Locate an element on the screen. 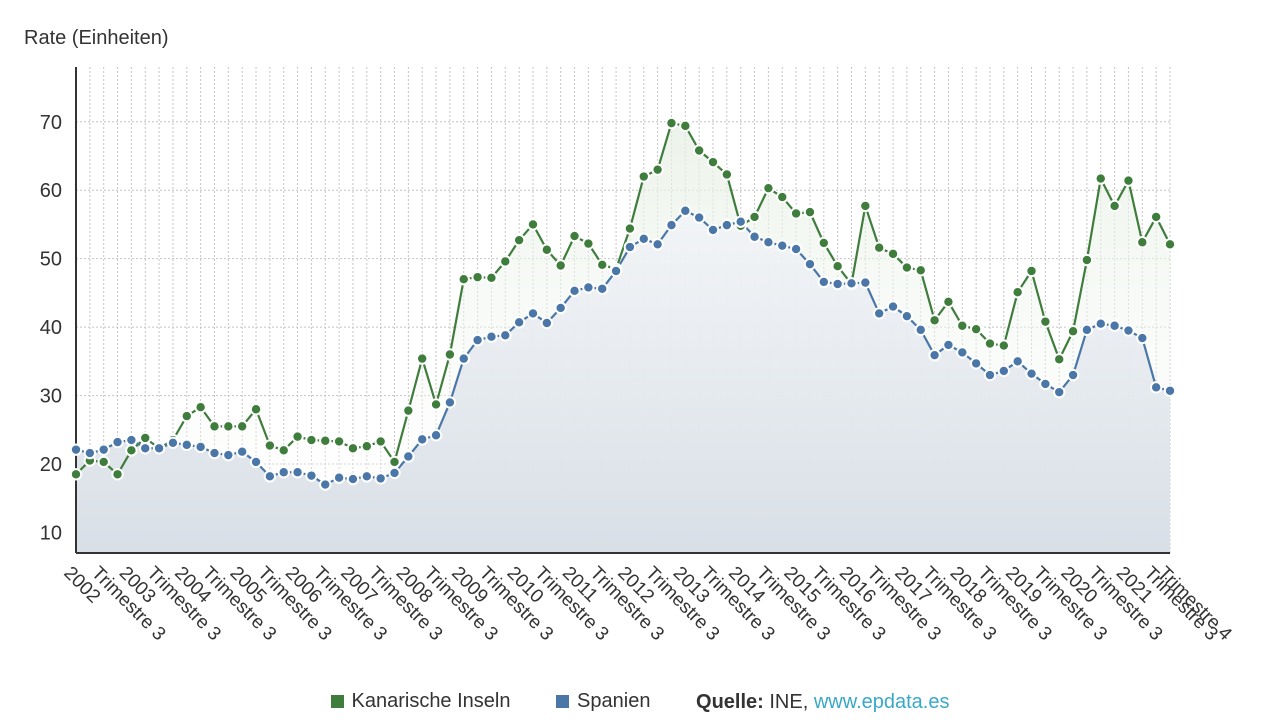  y-tick-labels: 10 20 30 40 50 60 70 is located at coordinates (51, 328).